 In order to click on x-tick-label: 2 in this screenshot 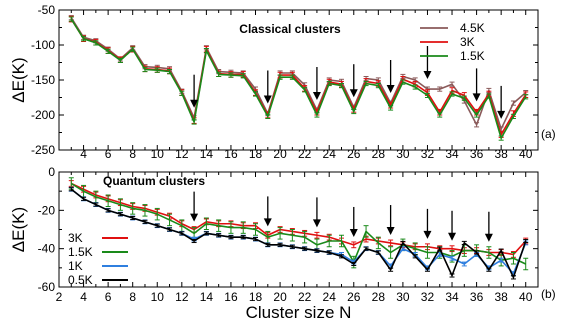, I will do `click(59, 297)`.